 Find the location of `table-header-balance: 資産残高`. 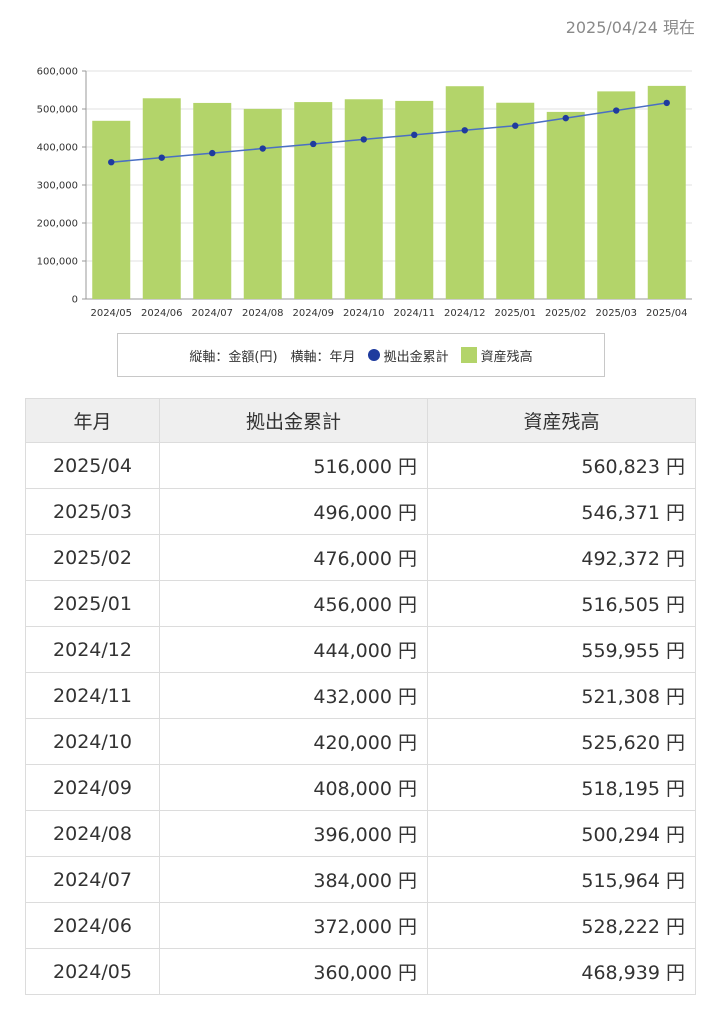

table-header-balance: 資産残高 is located at coordinates (561, 420).